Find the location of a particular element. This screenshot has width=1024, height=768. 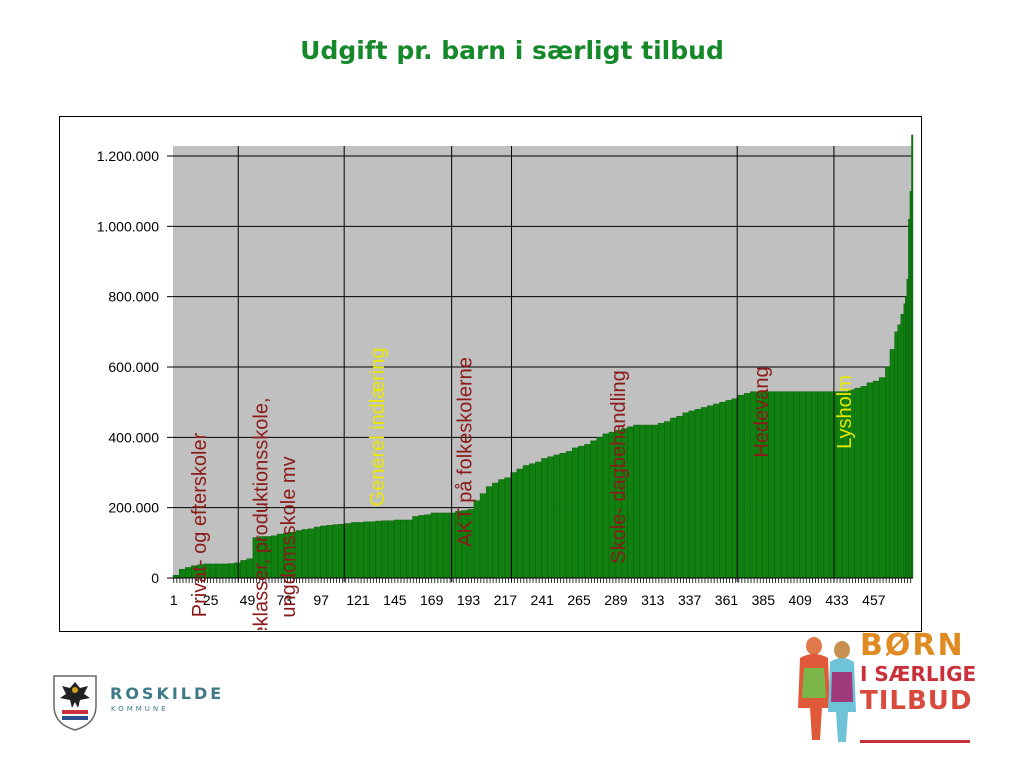

x-tick-label: 289 is located at coordinates (616, 600).